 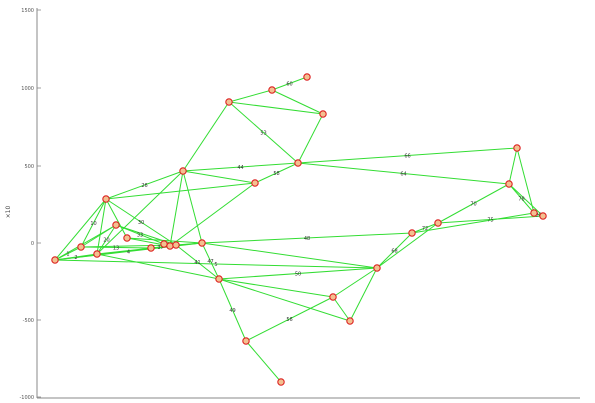 I want to click on edge-label: 80, so click(x=538, y=216).